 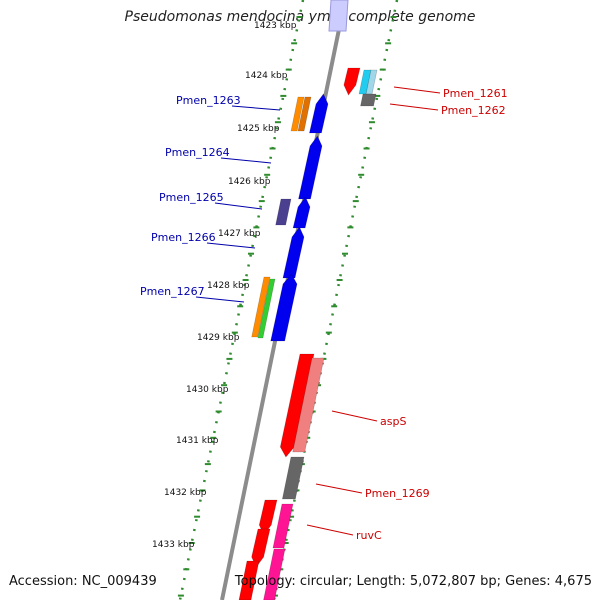 I want to click on gene-label-right: Pmen_1262, so click(x=473, y=110).